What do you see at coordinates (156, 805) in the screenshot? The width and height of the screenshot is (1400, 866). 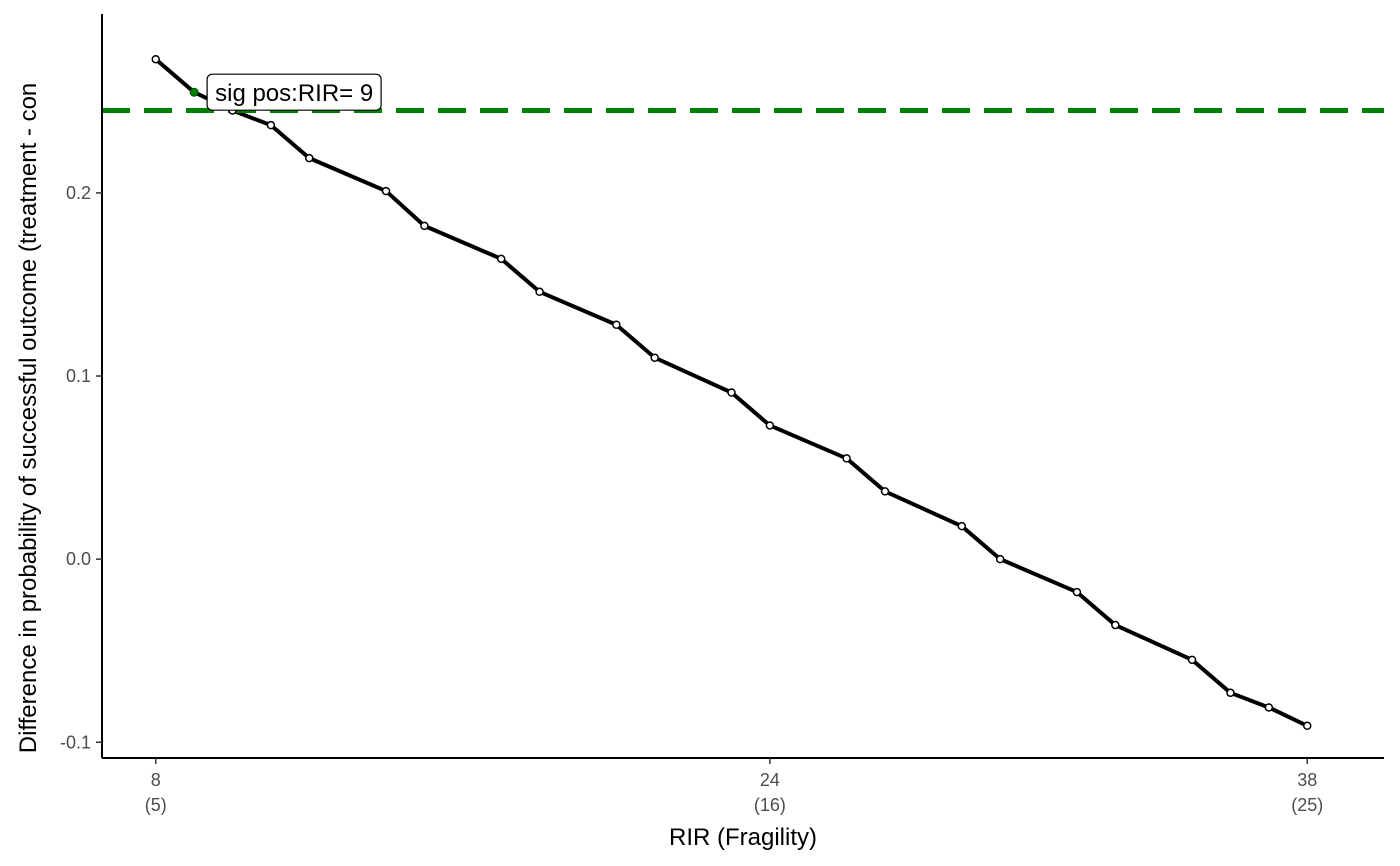 I see `x-tick-sublabel: (5)` at bounding box center [156, 805].